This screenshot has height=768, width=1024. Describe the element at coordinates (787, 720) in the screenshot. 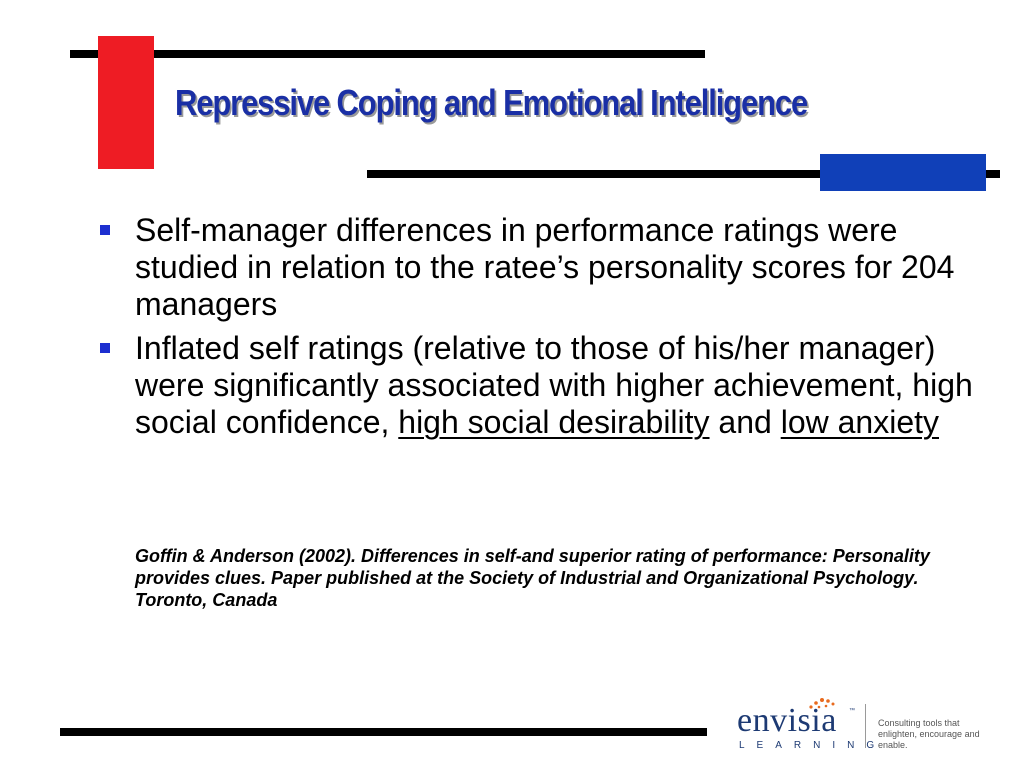

I see `logo-wordmark: envisia` at that location.